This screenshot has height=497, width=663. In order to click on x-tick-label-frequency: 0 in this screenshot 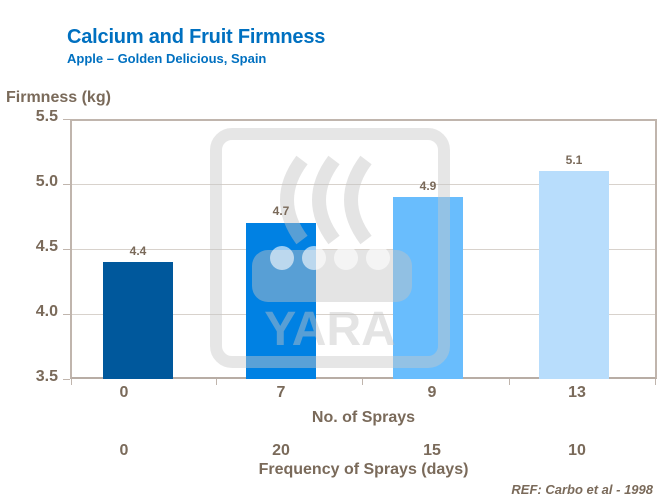, I will do `click(124, 450)`.